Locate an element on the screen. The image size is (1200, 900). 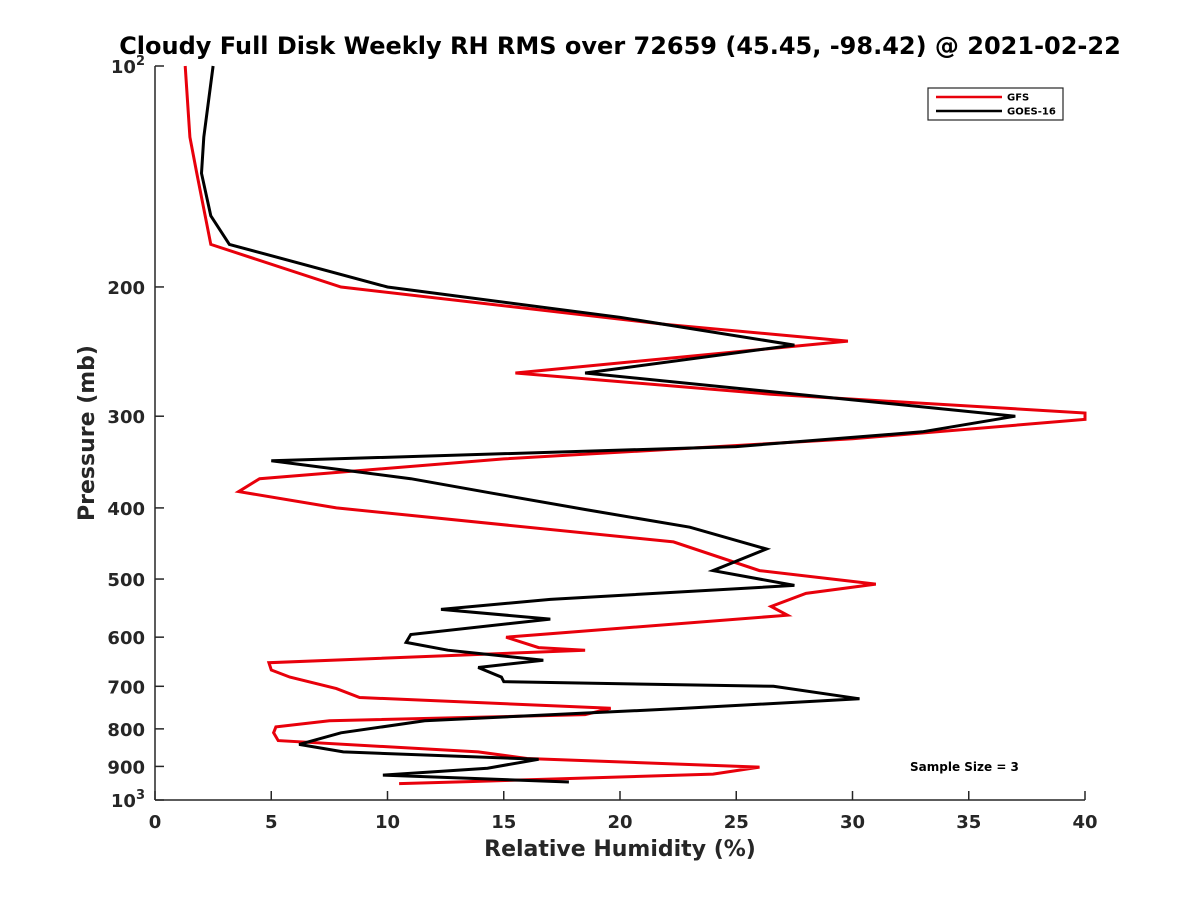
y-tick-label: 400 is located at coordinates (126, 509).